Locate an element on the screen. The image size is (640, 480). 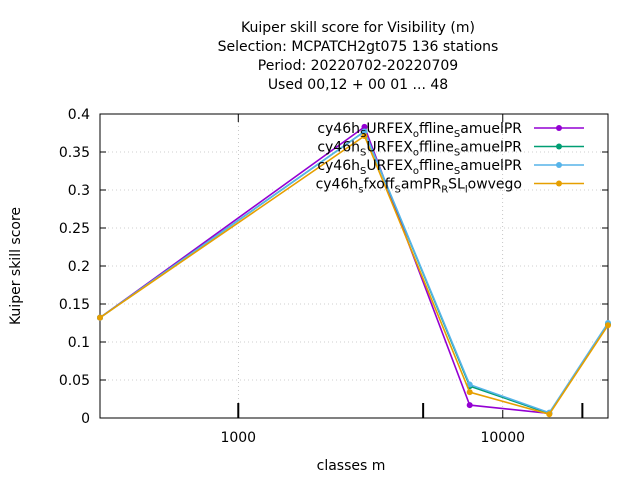
x-tick-label: 10000 is located at coordinates (502, 438).